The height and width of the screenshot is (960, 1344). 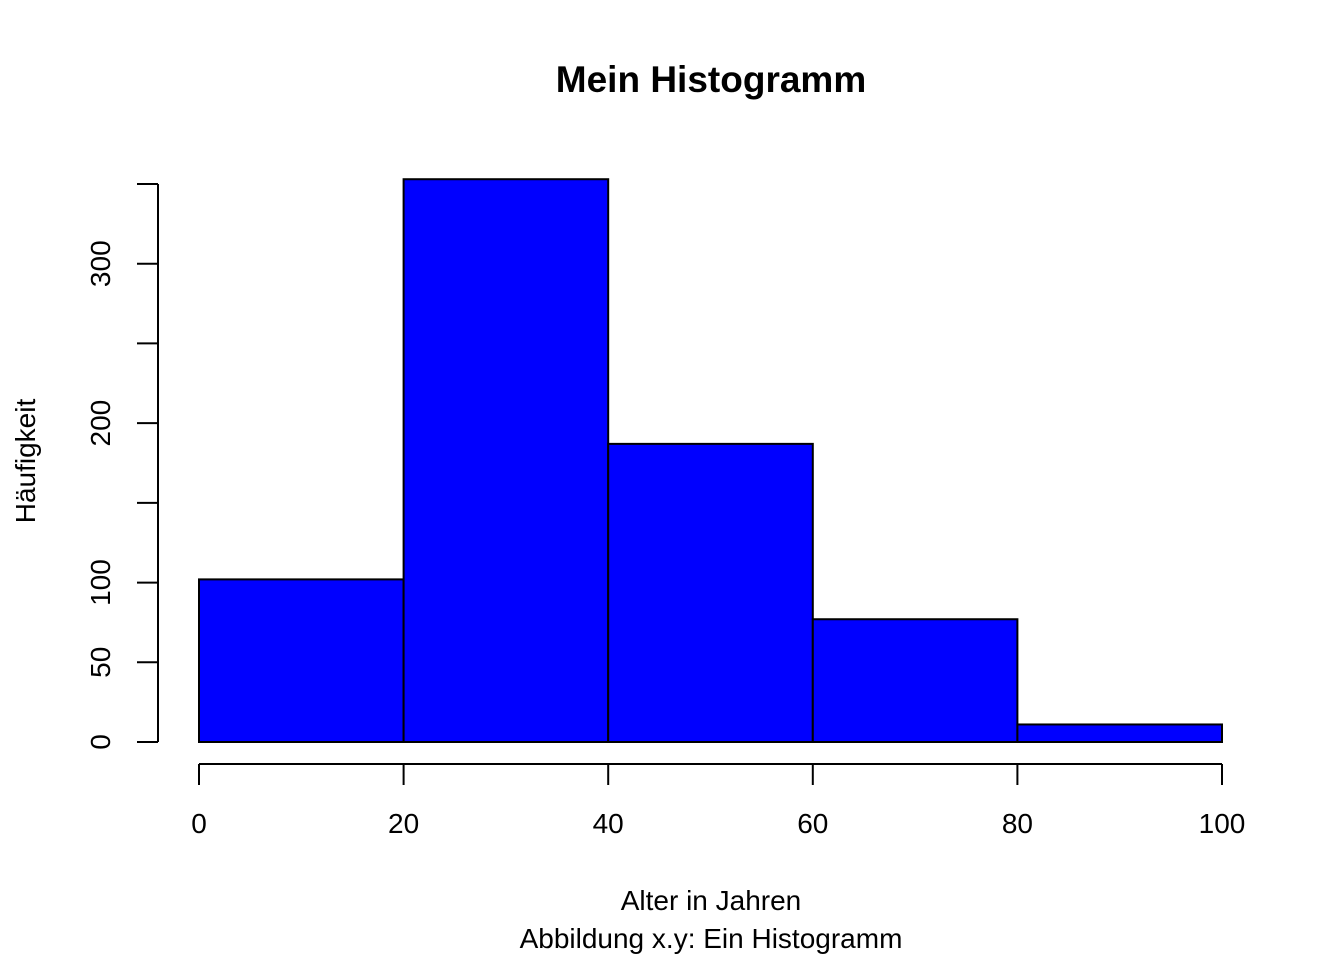 I want to click on x-tick-label-40: 40, so click(x=608, y=823).